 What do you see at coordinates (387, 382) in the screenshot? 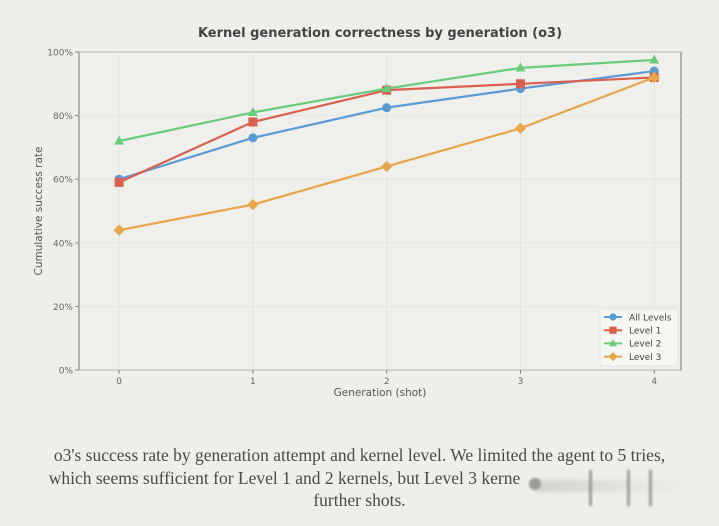
I see `x-tick-label: 2` at bounding box center [387, 382].